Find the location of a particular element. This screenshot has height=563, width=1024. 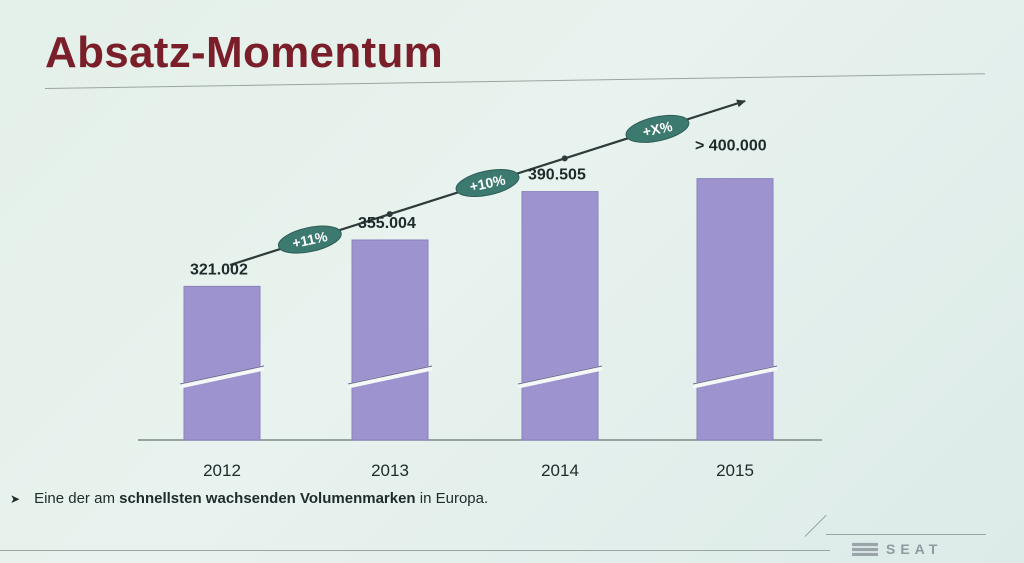

growth-label: +11% is located at coordinates (310, 239).